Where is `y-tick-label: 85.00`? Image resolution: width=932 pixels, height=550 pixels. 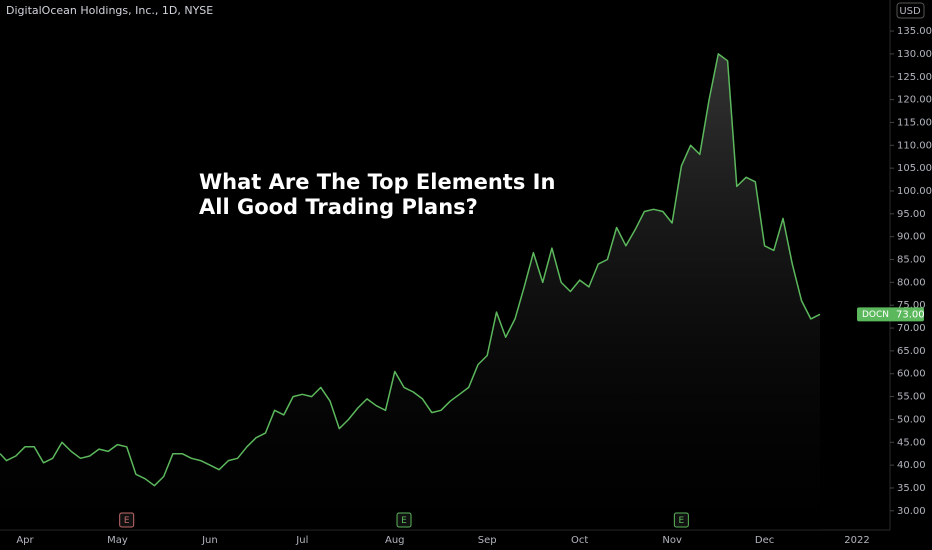 y-tick-label: 85.00 is located at coordinates (911, 260).